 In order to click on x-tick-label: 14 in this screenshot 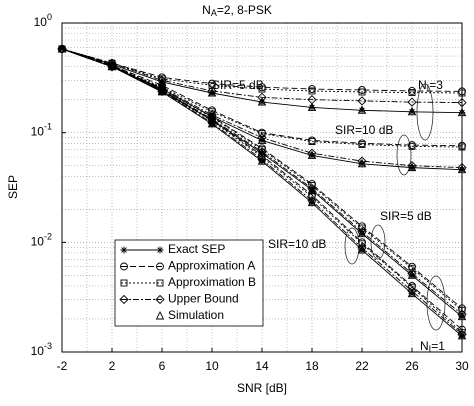, I will do `click(262, 366)`.